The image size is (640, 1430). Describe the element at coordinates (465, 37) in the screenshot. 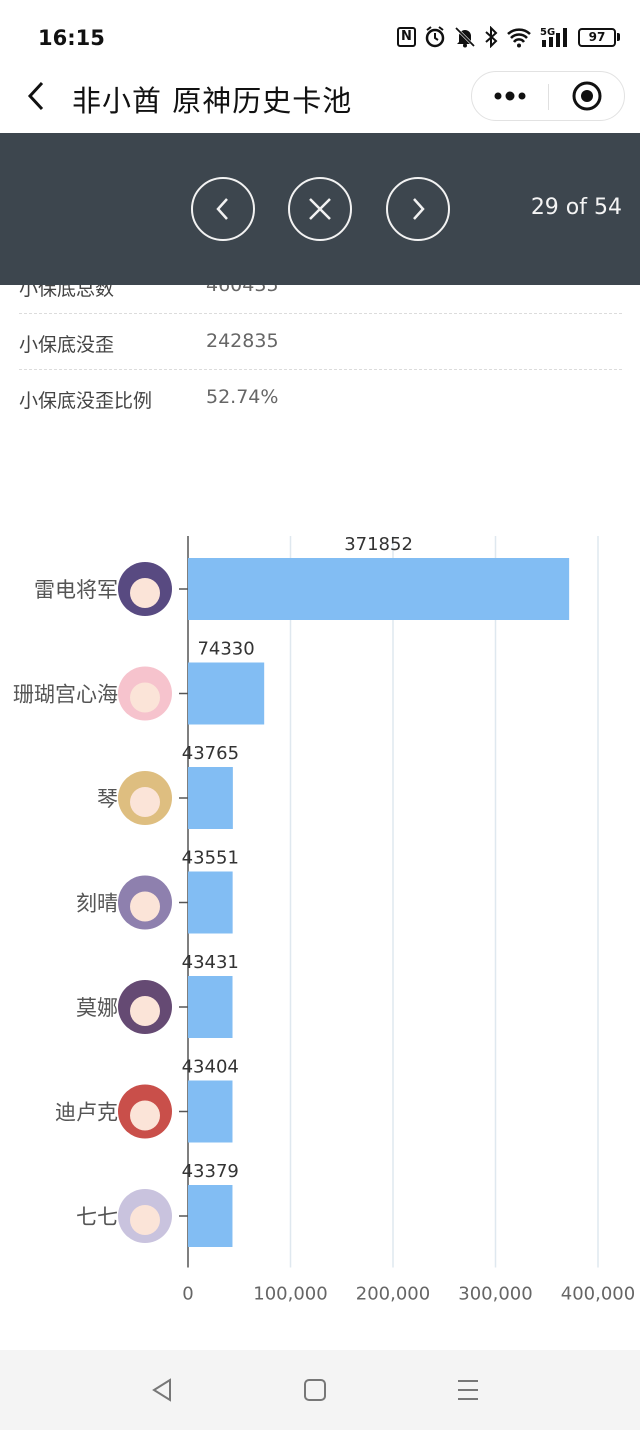

I see `mute-bell-icon` at that location.